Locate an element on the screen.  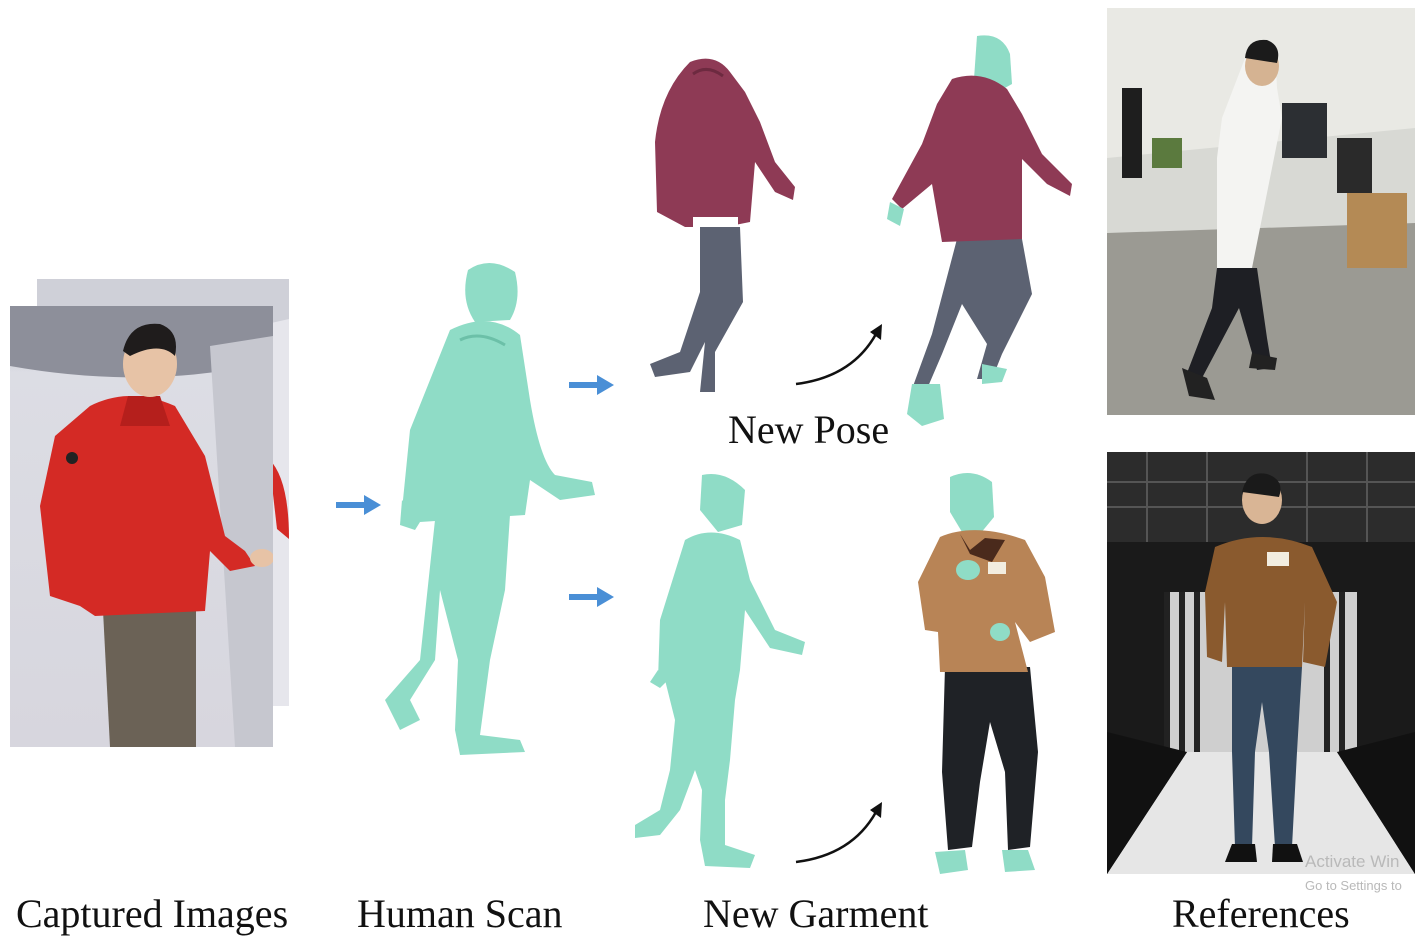
reference-photo-office is located at coordinates (1261, 211).